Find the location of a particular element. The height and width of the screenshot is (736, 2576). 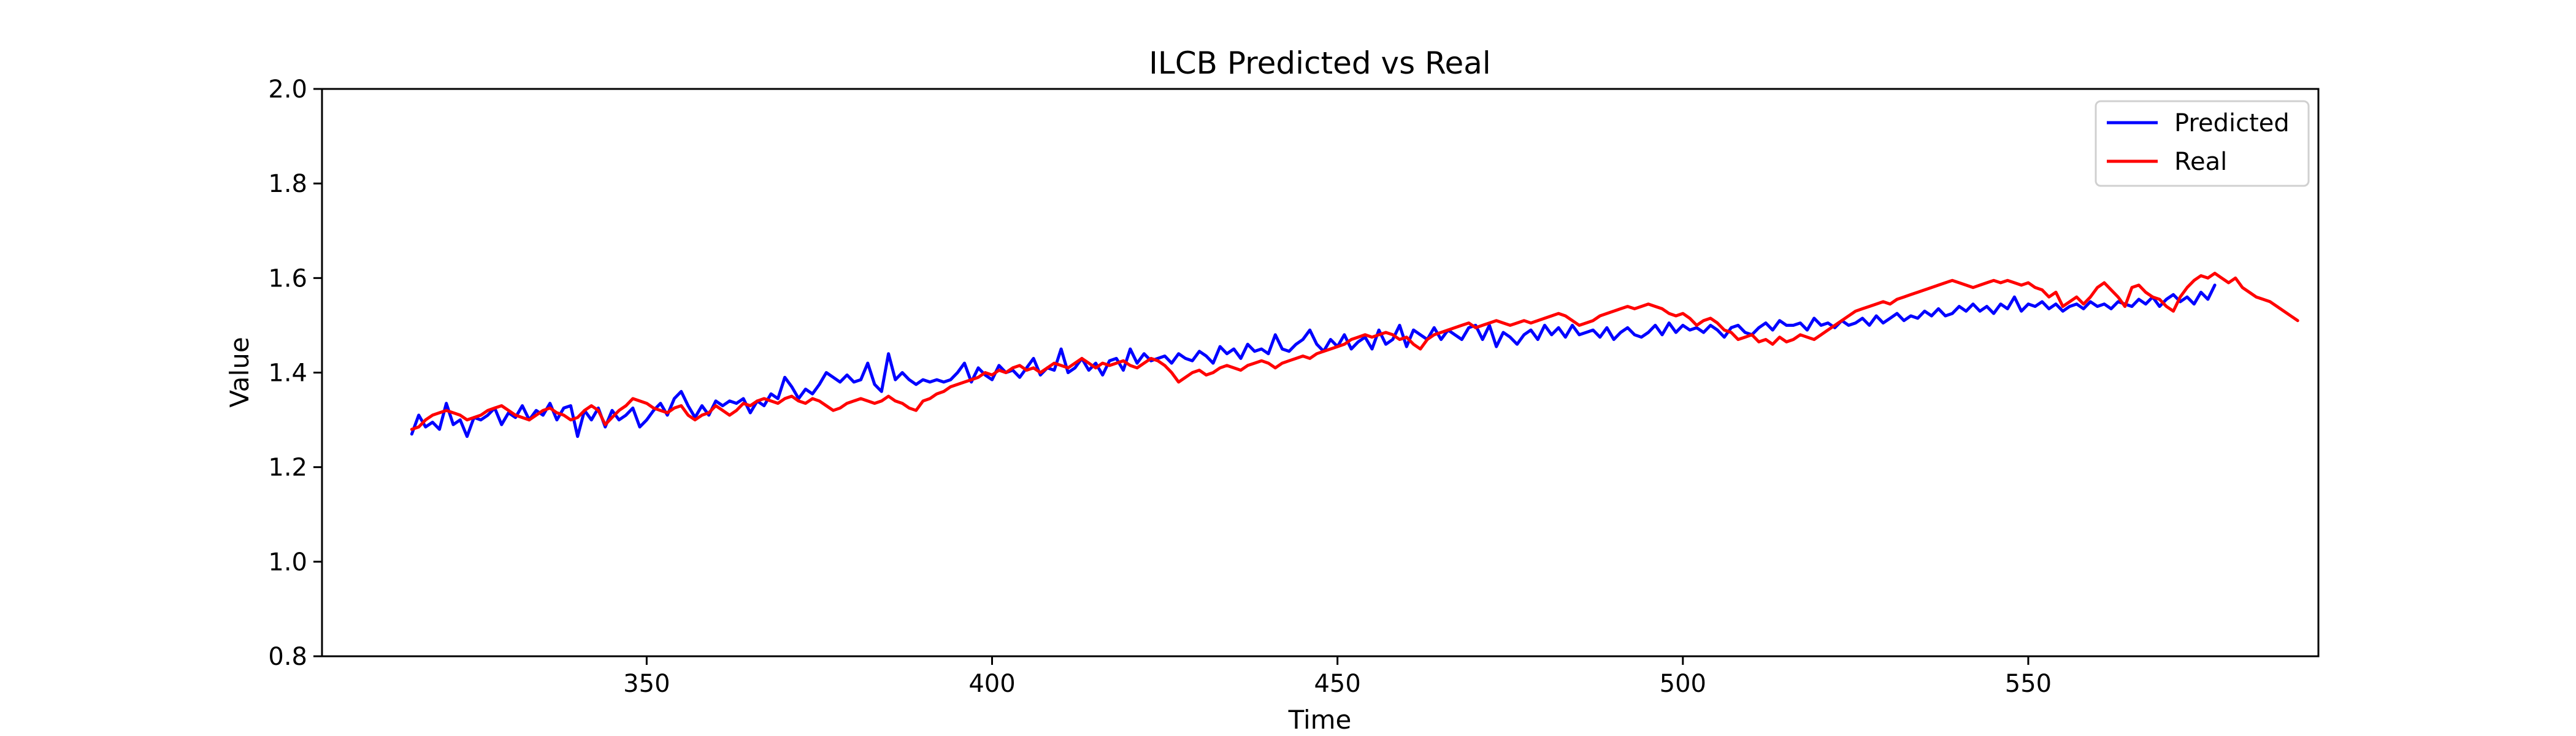

x-tick-label: 350 is located at coordinates (646, 684).